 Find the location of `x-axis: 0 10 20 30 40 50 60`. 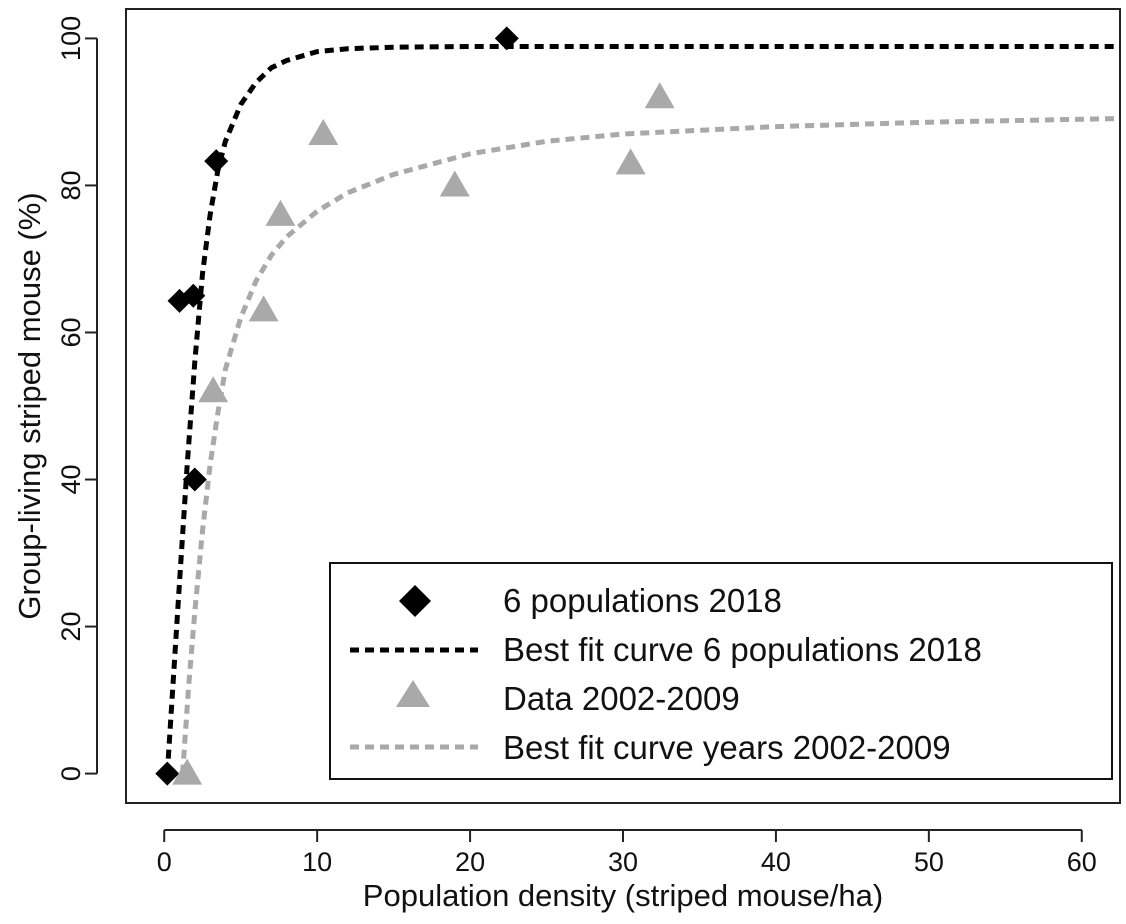

x-axis: 0 10 20 30 40 50 60 is located at coordinates (627, 853).